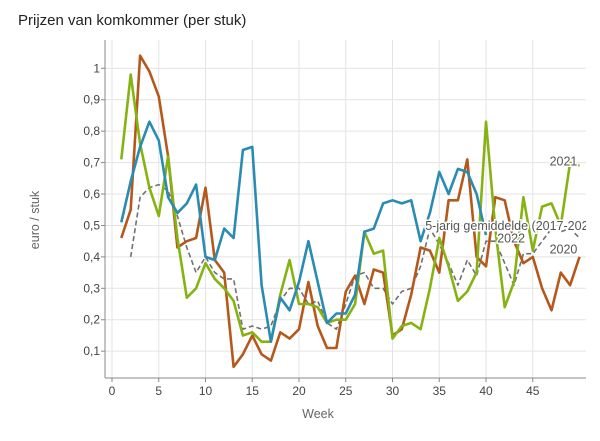 The image size is (600, 441). I want to click on x-tick-label: 25, so click(346, 391).